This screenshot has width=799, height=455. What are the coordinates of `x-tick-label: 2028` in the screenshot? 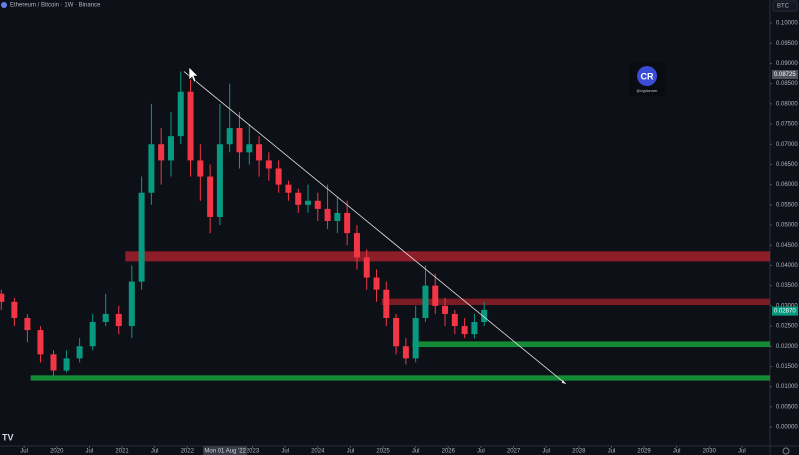 It's located at (579, 452).